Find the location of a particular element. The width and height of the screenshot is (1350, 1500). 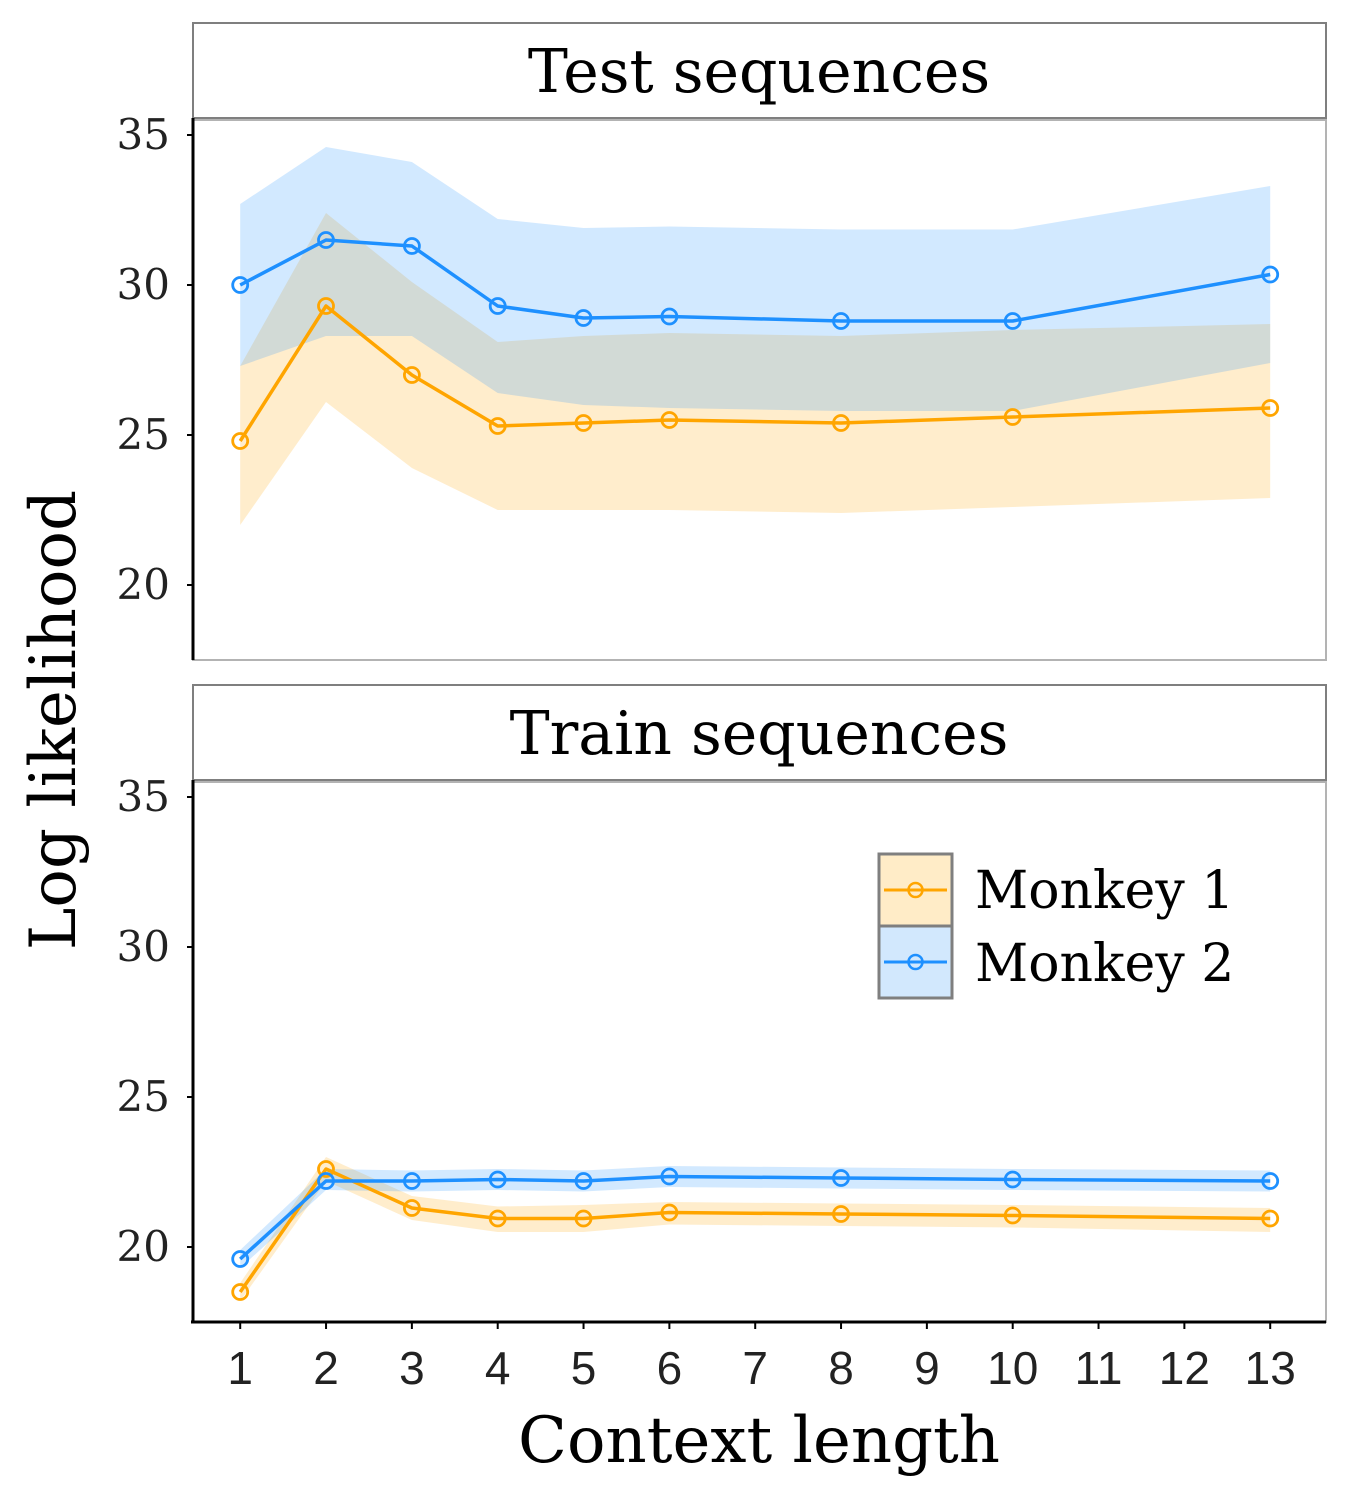

point-monkey-1-test-x4 is located at coordinates (497, 426).